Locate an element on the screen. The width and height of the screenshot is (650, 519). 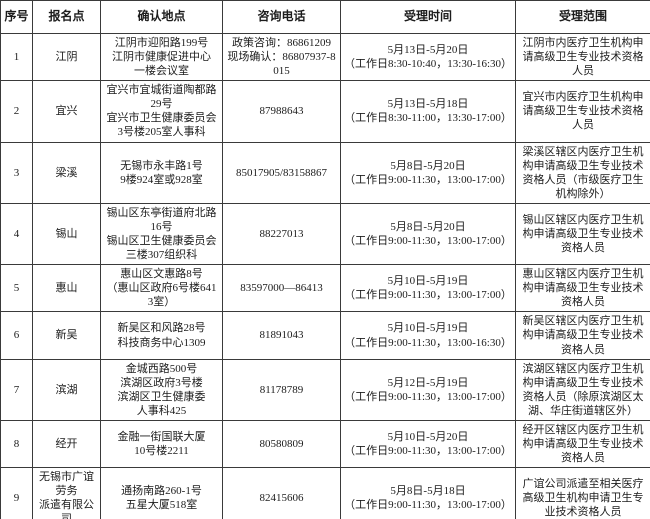
cell-address: 通扬南路260-1号 五星大厦518室 is located at coordinates (161, 493).